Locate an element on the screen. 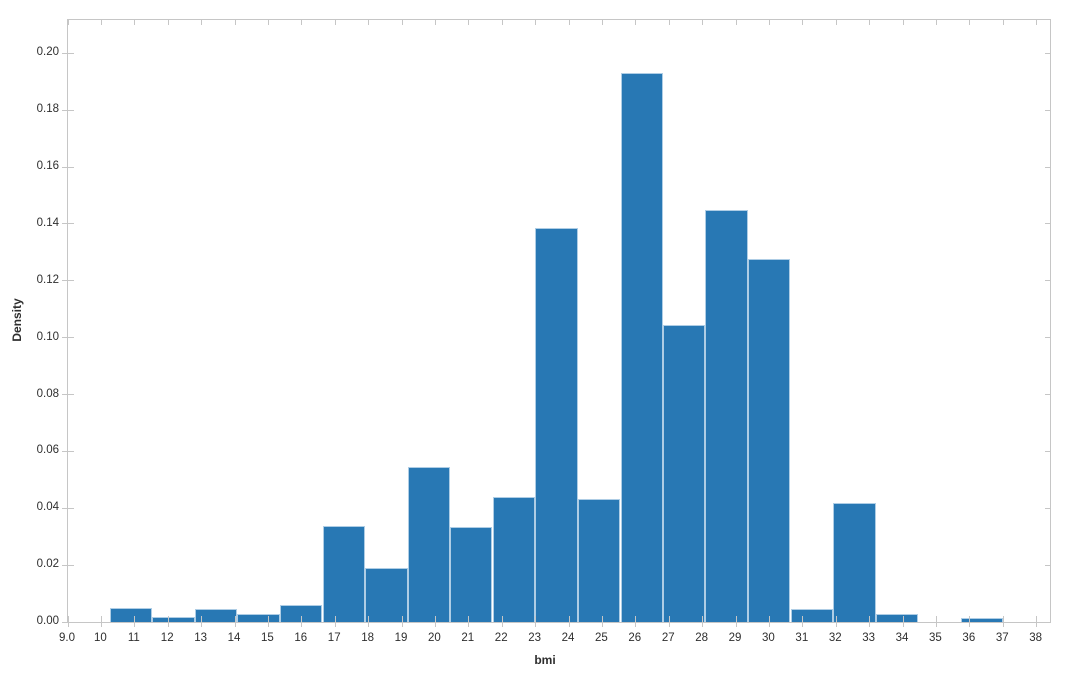 The image size is (1073, 682). x-tick-label: 25 is located at coordinates (601, 638).